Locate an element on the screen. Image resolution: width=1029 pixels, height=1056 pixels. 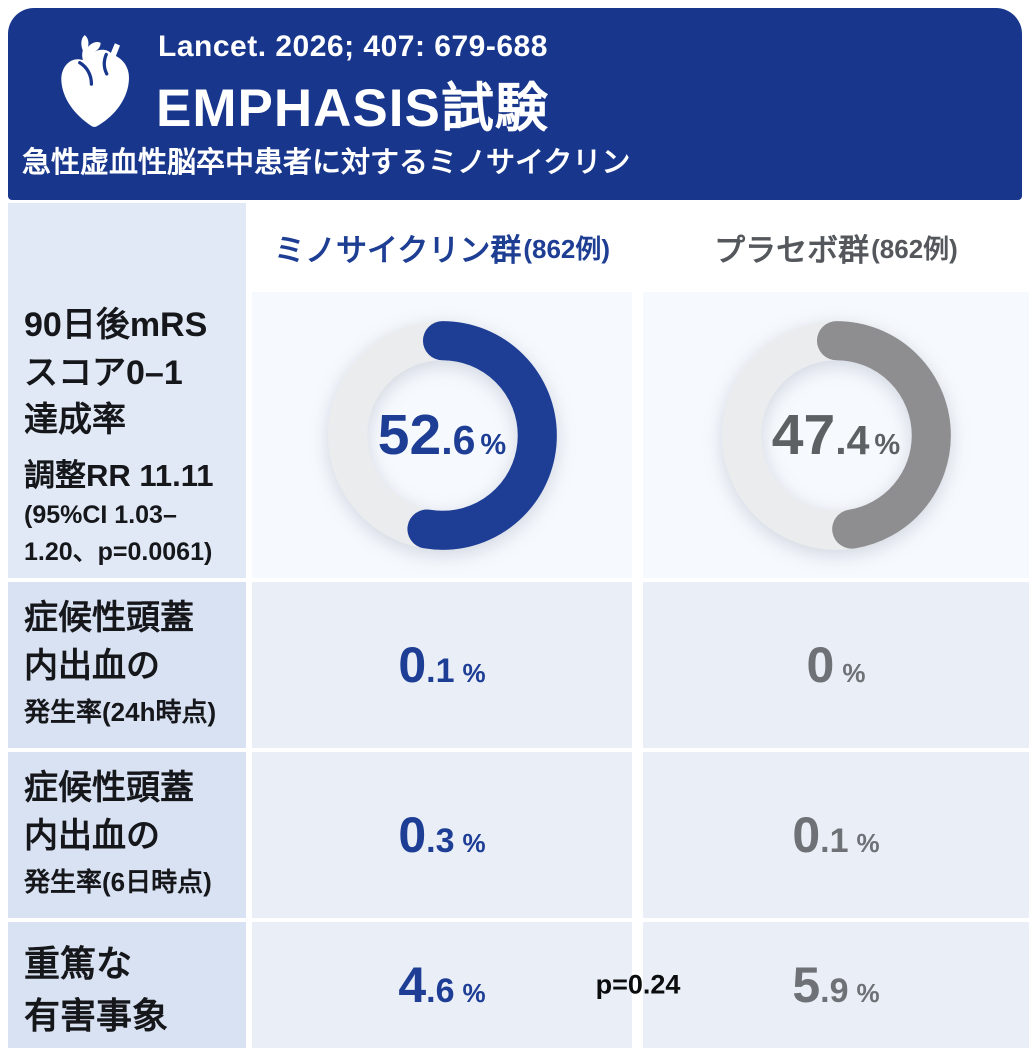
value-cell-sich6d-minocycline: 0.3% is located at coordinates (442, 835).